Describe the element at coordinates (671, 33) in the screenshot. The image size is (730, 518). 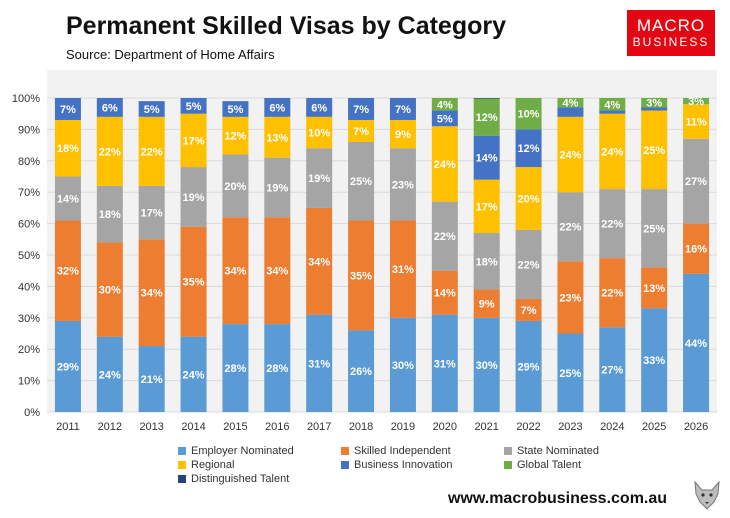
I see `macrobusiness-logo: MACRO BUSINESS` at that location.